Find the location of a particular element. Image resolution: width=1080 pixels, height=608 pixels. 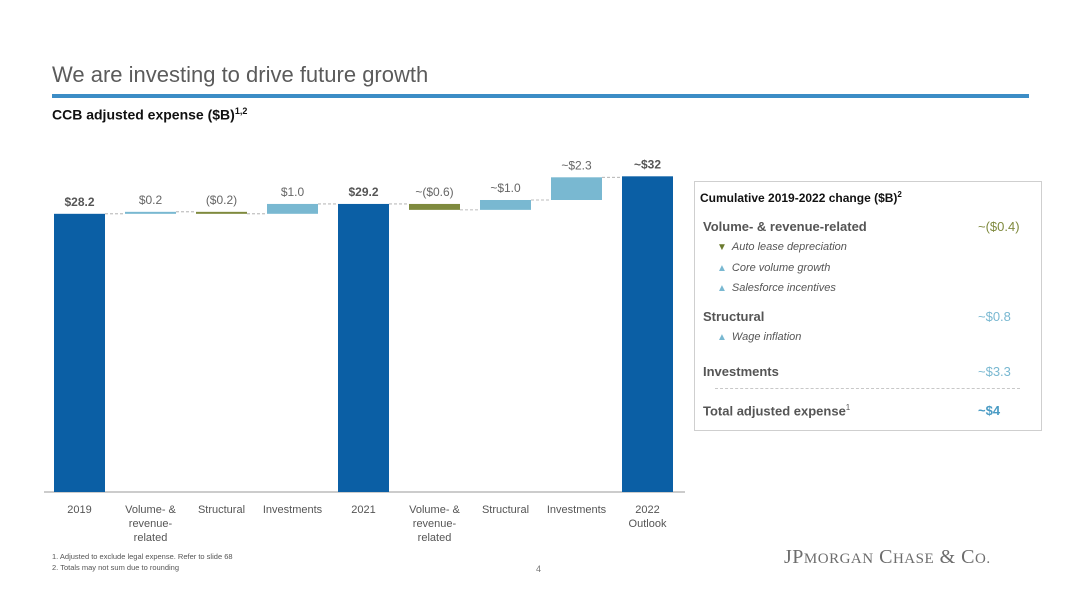

structural-value: ~$0.8 is located at coordinates (994, 316).